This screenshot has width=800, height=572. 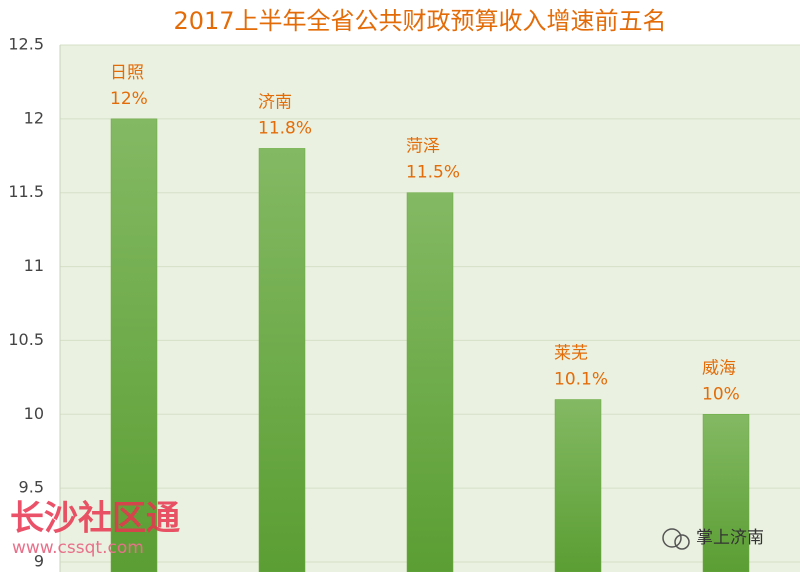 I want to click on watermark: 掌上济南, so click(x=730, y=538).